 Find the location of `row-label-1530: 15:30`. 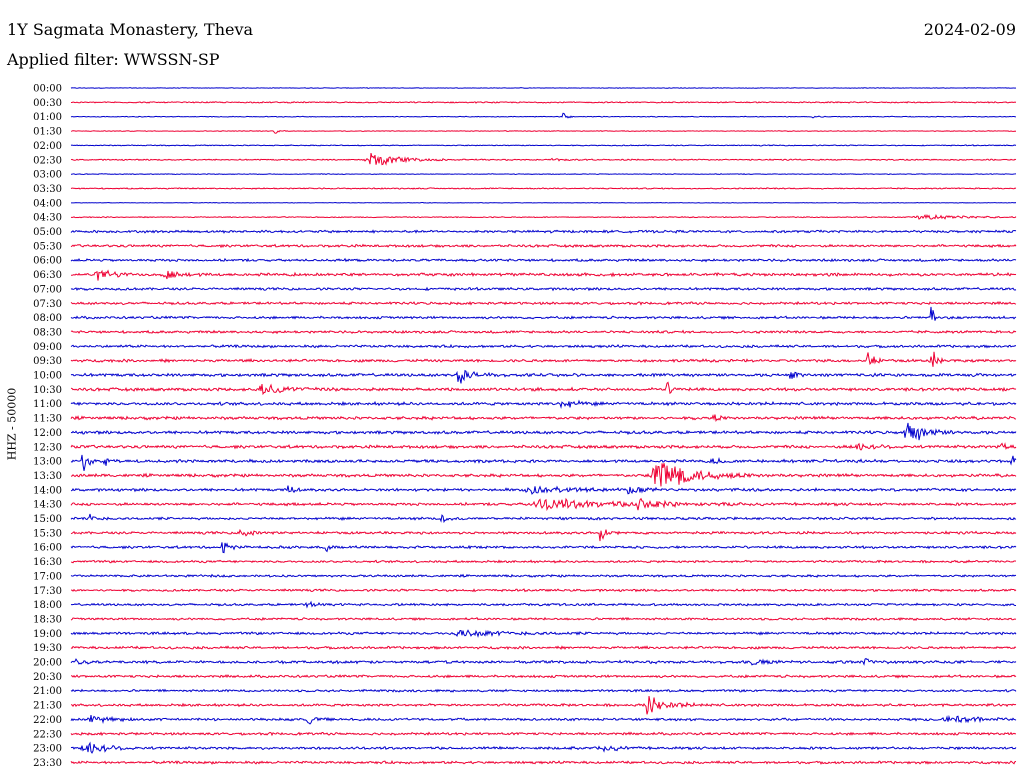

row-label-1530: 15:30 is located at coordinates (47, 533).